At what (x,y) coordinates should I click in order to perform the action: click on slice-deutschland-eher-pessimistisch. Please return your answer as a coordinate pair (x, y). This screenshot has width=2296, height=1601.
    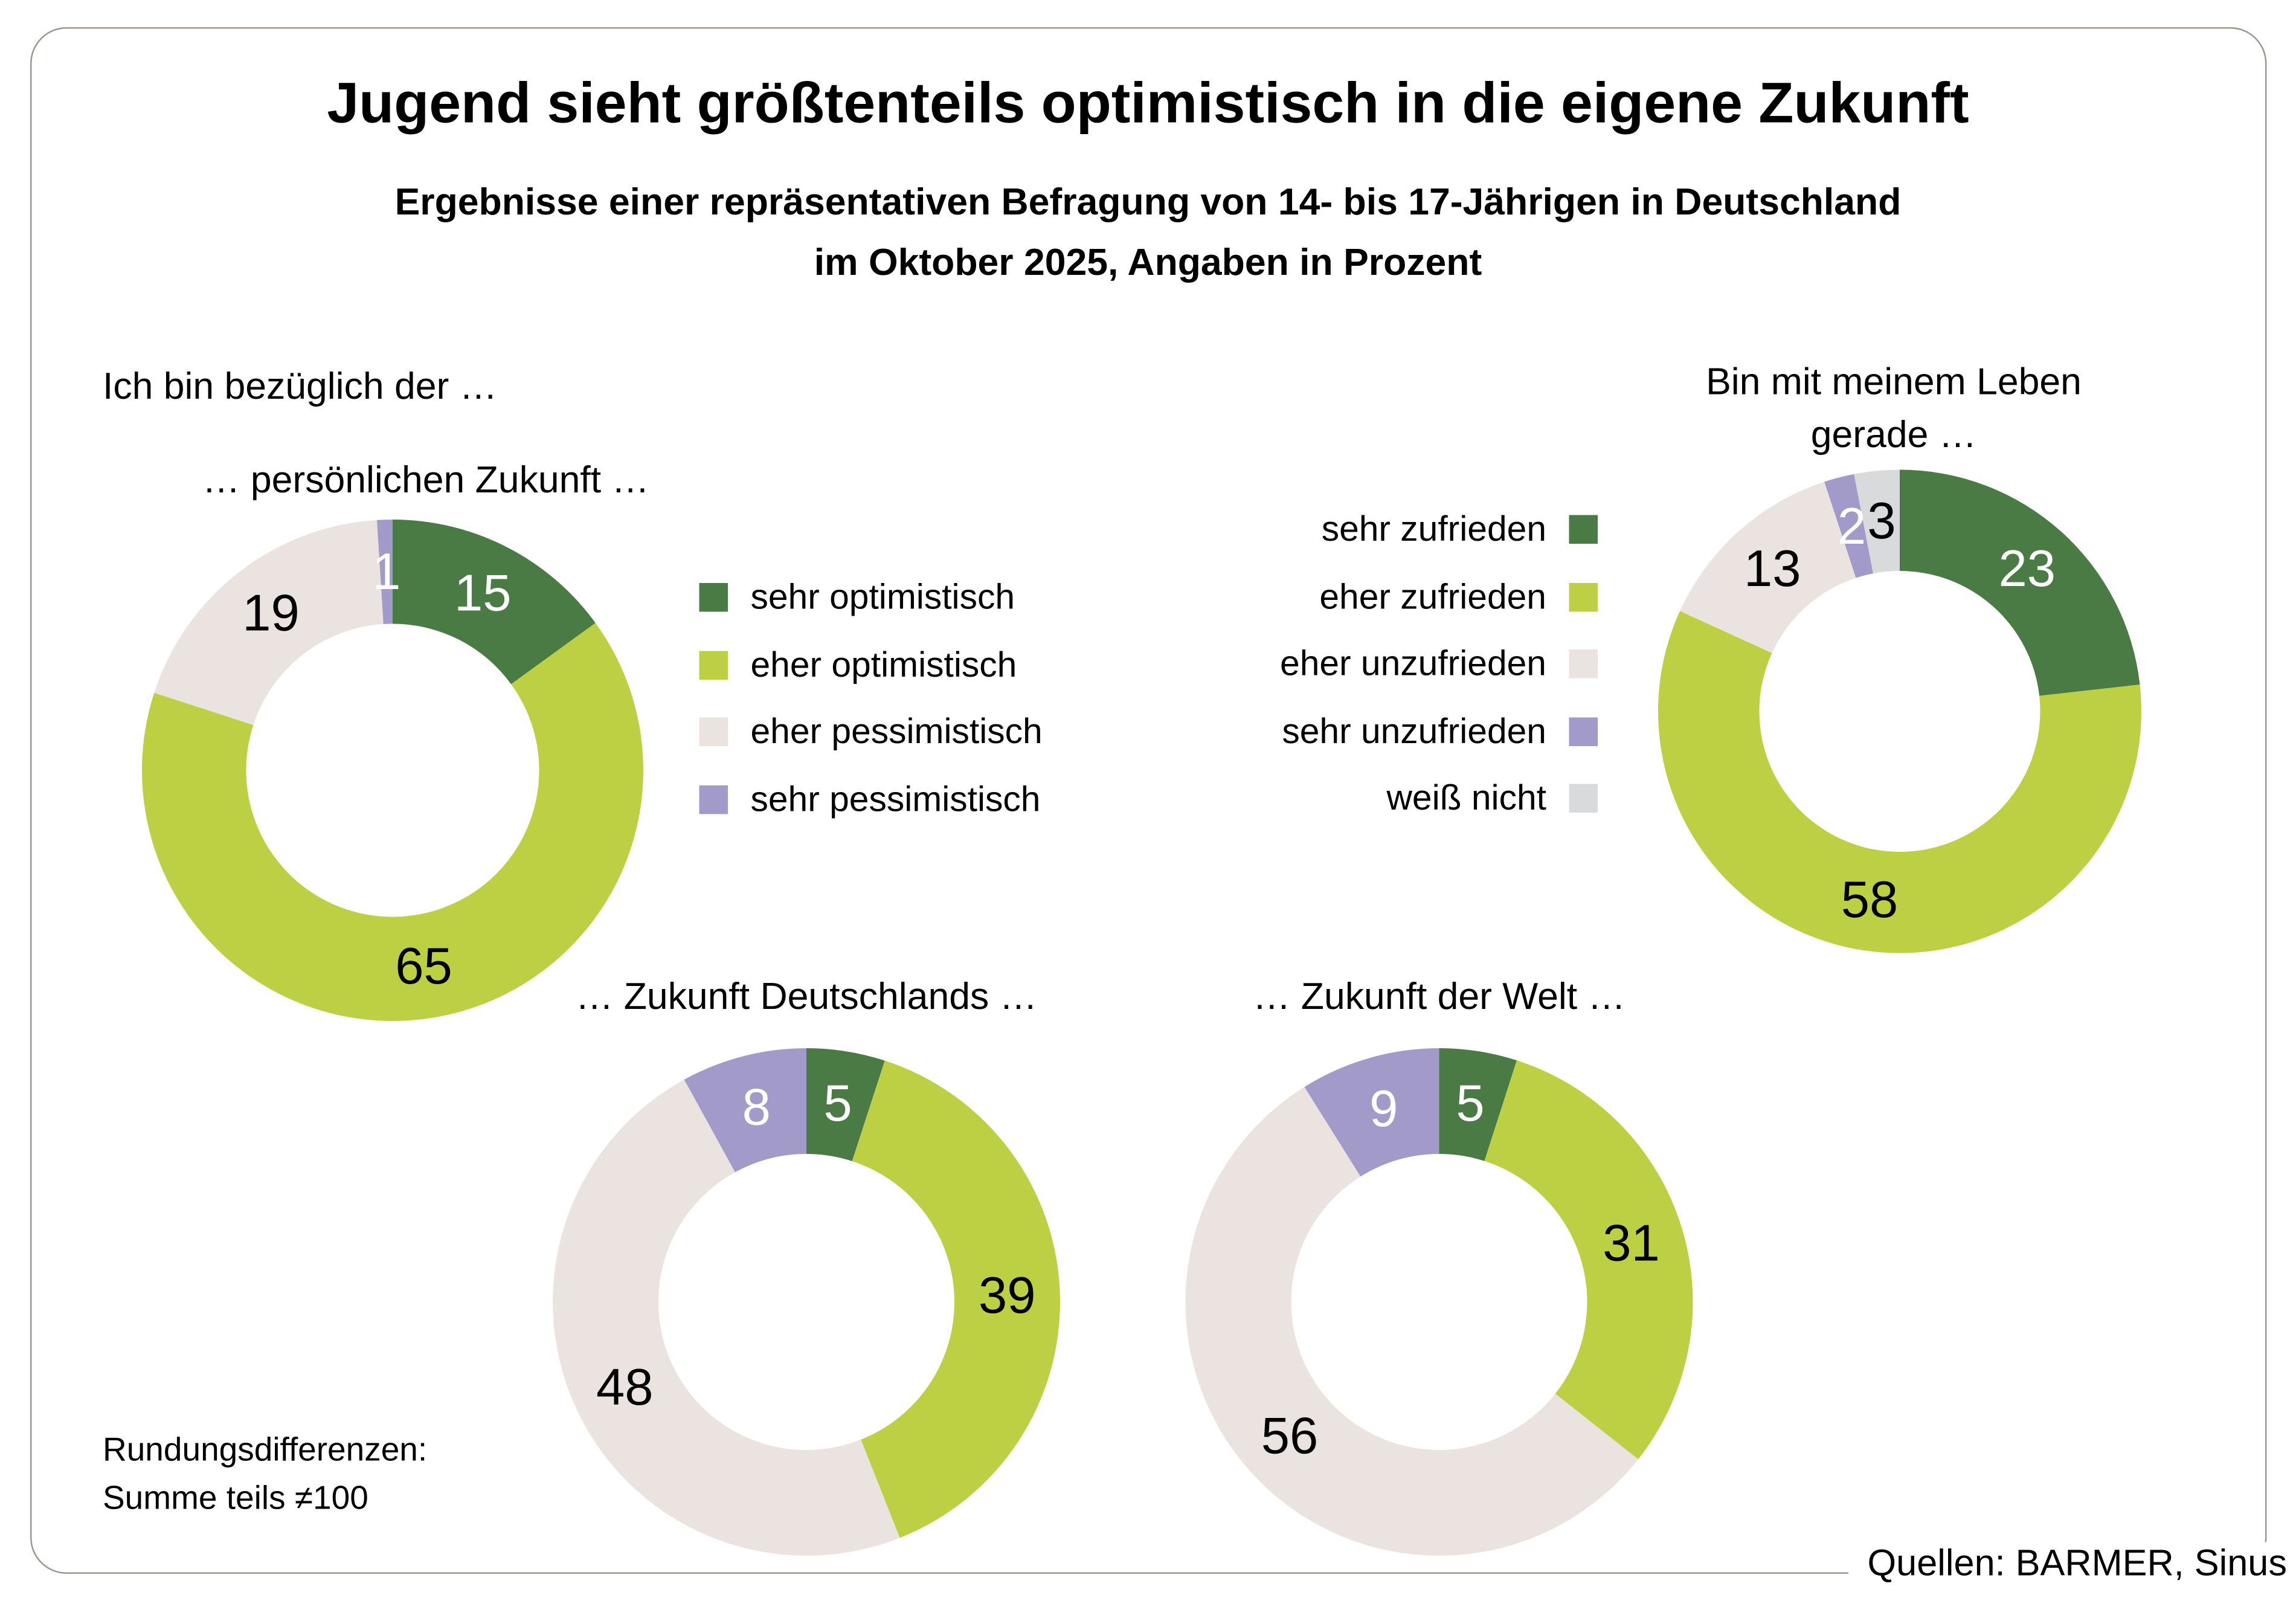
    Looking at the image, I should click on (726, 1318).